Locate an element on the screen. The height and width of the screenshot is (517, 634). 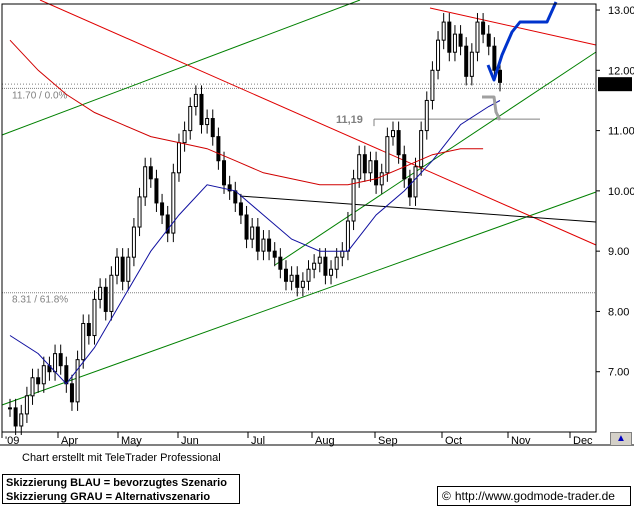
x-tick-label: Jun is located at coordinates (190, 441).